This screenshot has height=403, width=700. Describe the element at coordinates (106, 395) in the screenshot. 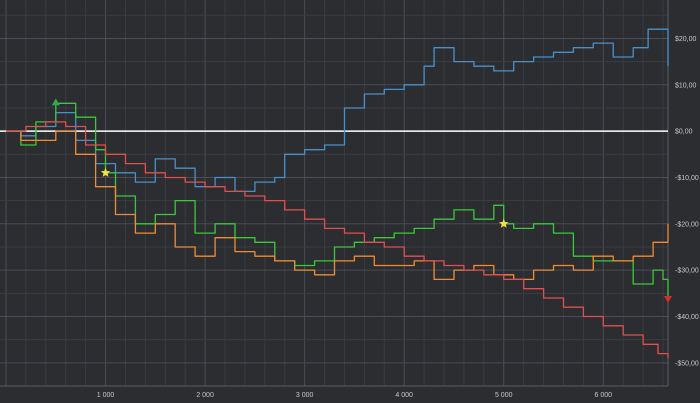

I see `x-tick-label: 1 000` at that location.